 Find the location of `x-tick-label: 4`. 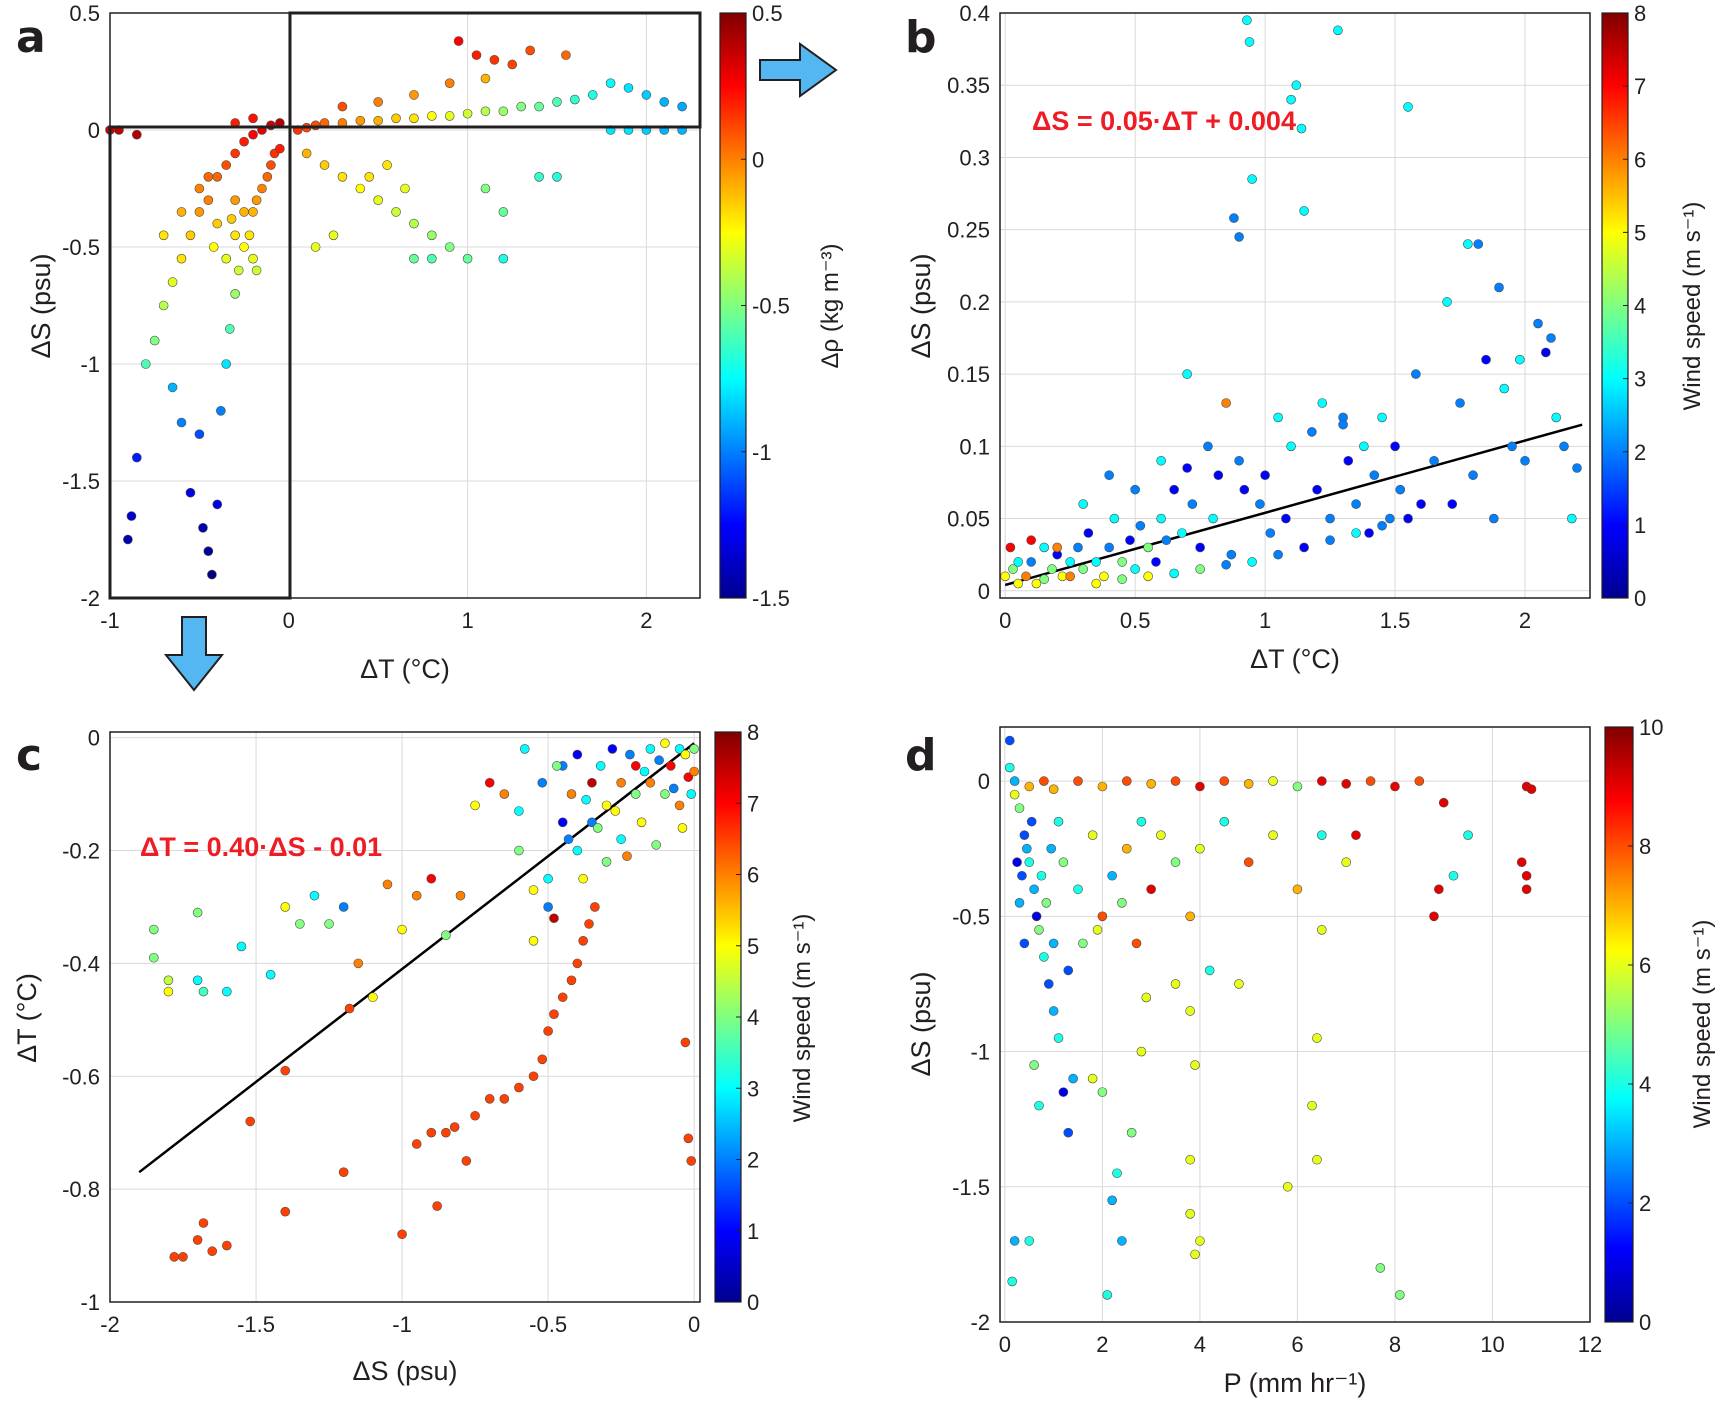

x-tick-label: 4 is located at coordinates (1200, 1344).